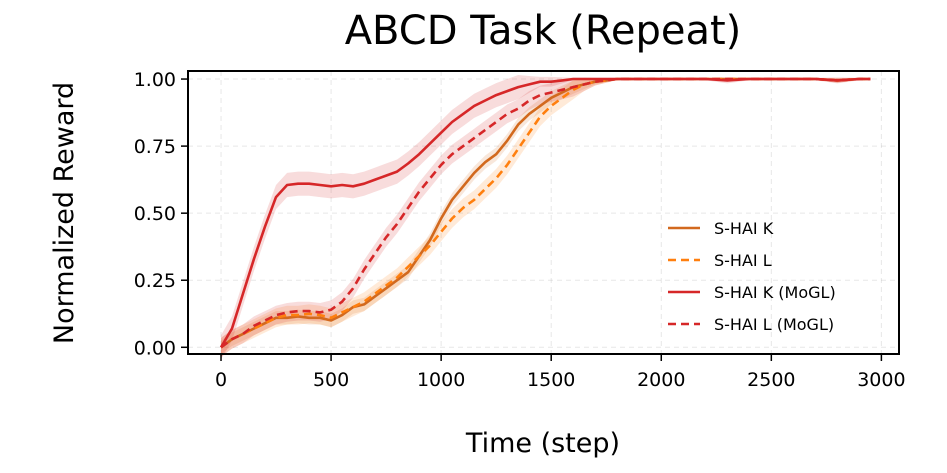  I want to click on x-tick-label: 2500, so click(771, 380).